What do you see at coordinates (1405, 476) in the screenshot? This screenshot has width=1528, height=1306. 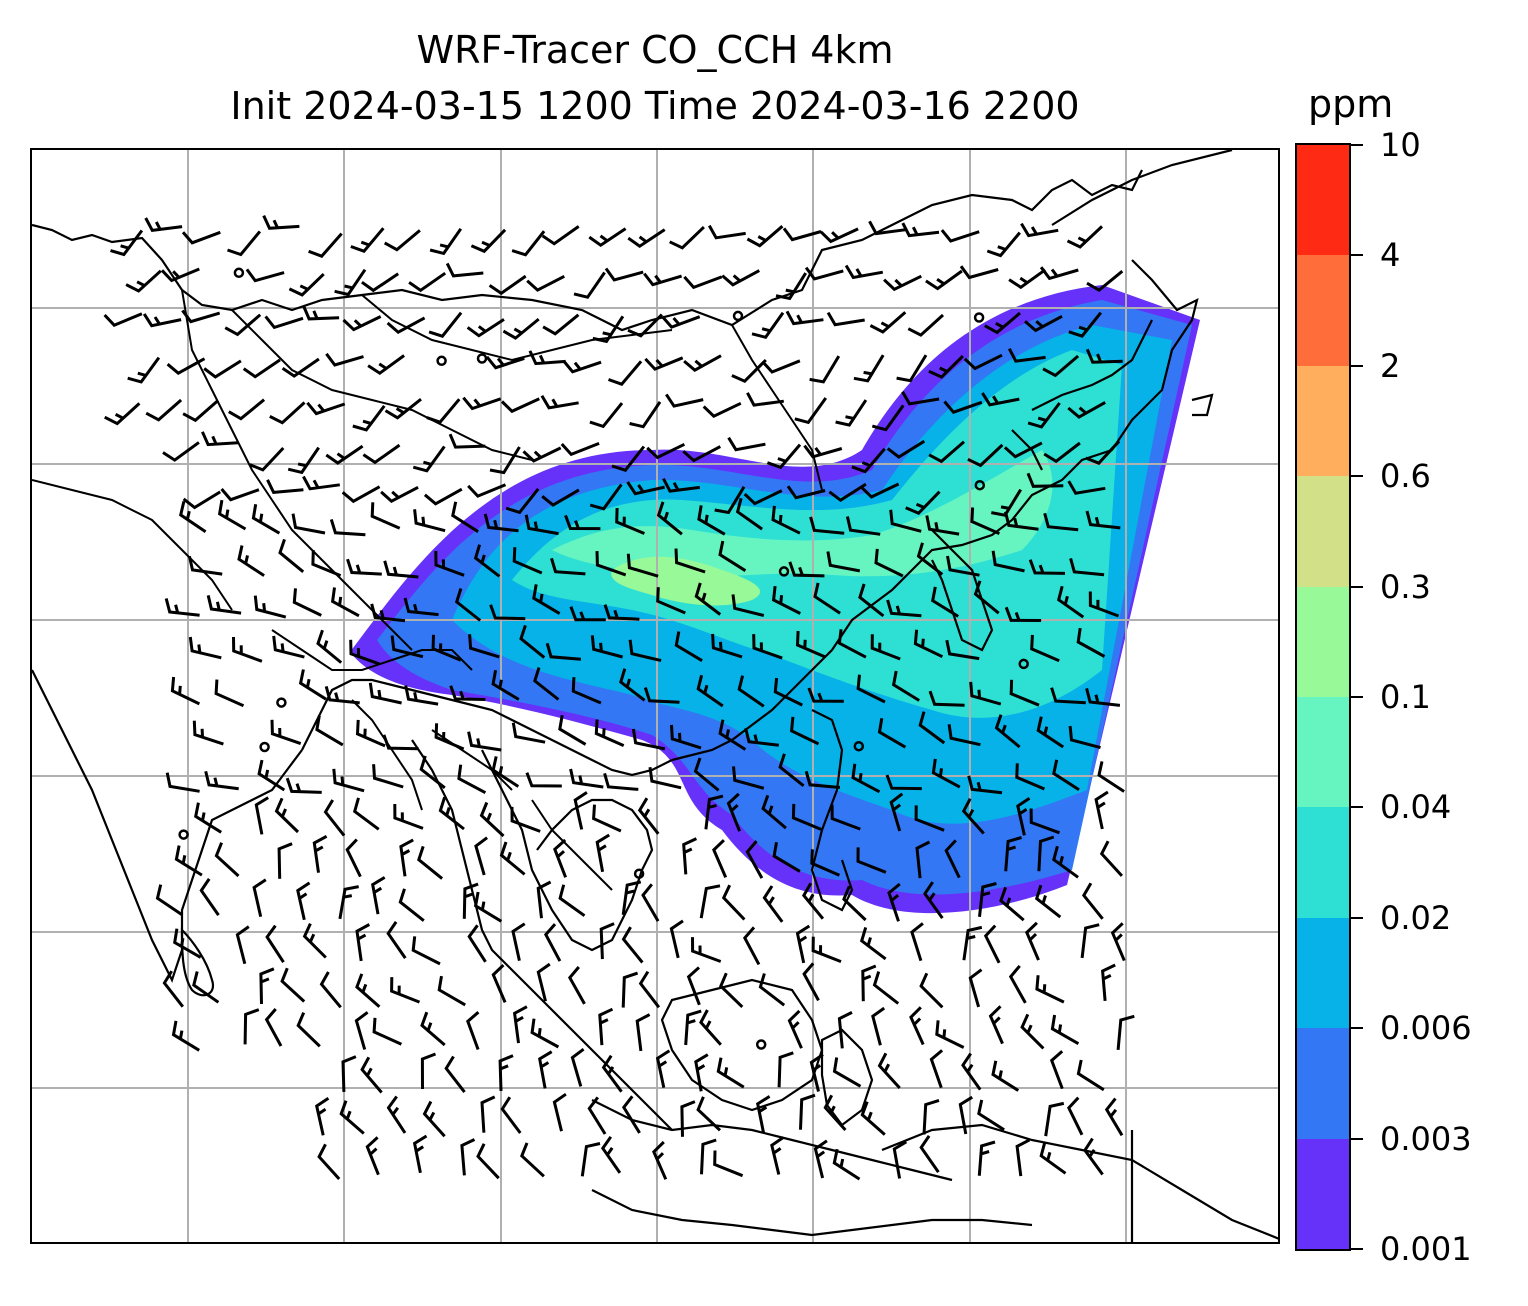 I see `colorbar-tick-label: 0.6` at bounding box center [1405, 476].